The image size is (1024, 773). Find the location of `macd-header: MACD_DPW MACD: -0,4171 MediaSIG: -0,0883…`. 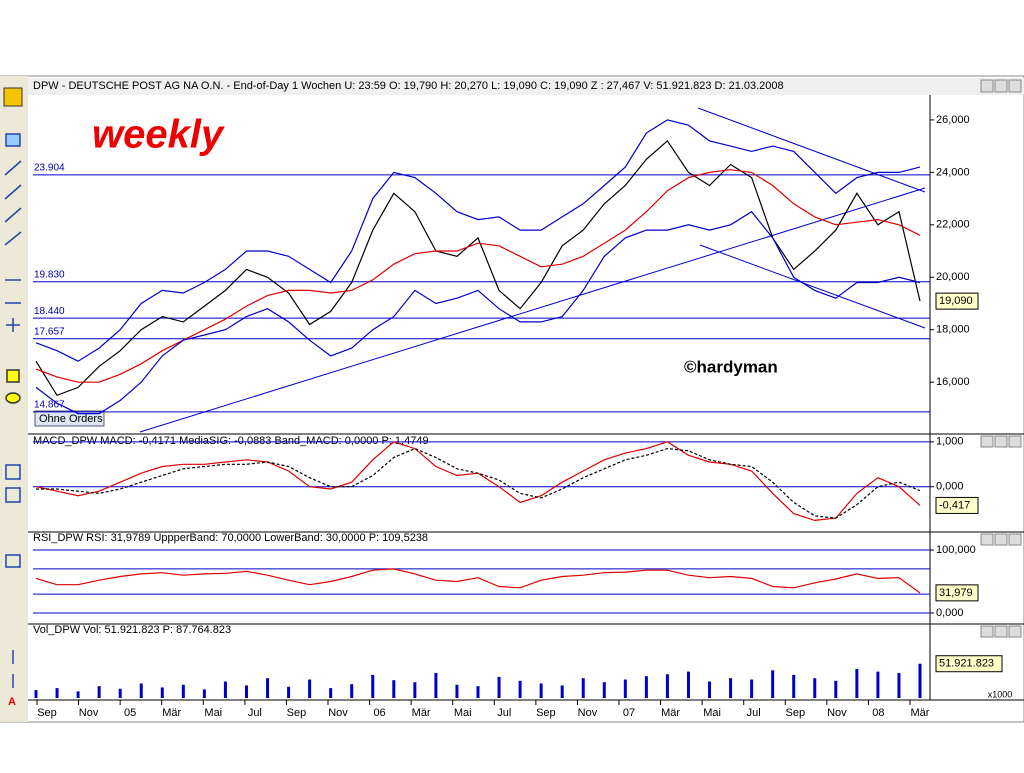

macd-header: MACD_DPW MACD: -0,4171 MediaSIG: -0,0883… is located at coordinates (231, 441).